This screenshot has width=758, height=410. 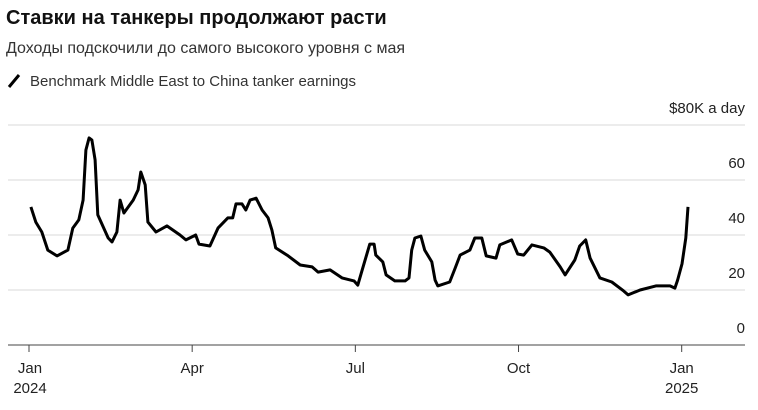 I want to click on y-tick-label: 0, so click(x=741, y=328).